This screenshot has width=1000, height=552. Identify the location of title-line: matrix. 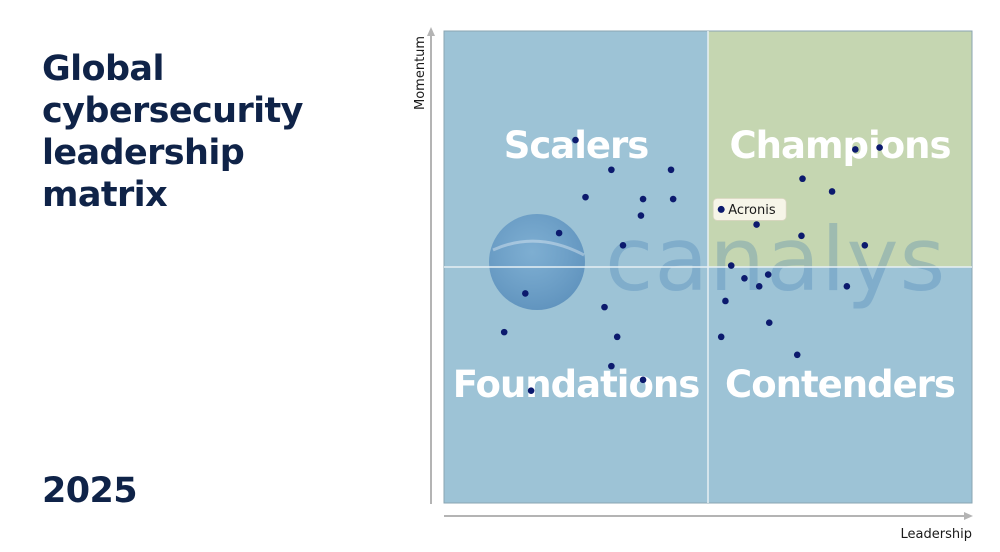
(105, 195).